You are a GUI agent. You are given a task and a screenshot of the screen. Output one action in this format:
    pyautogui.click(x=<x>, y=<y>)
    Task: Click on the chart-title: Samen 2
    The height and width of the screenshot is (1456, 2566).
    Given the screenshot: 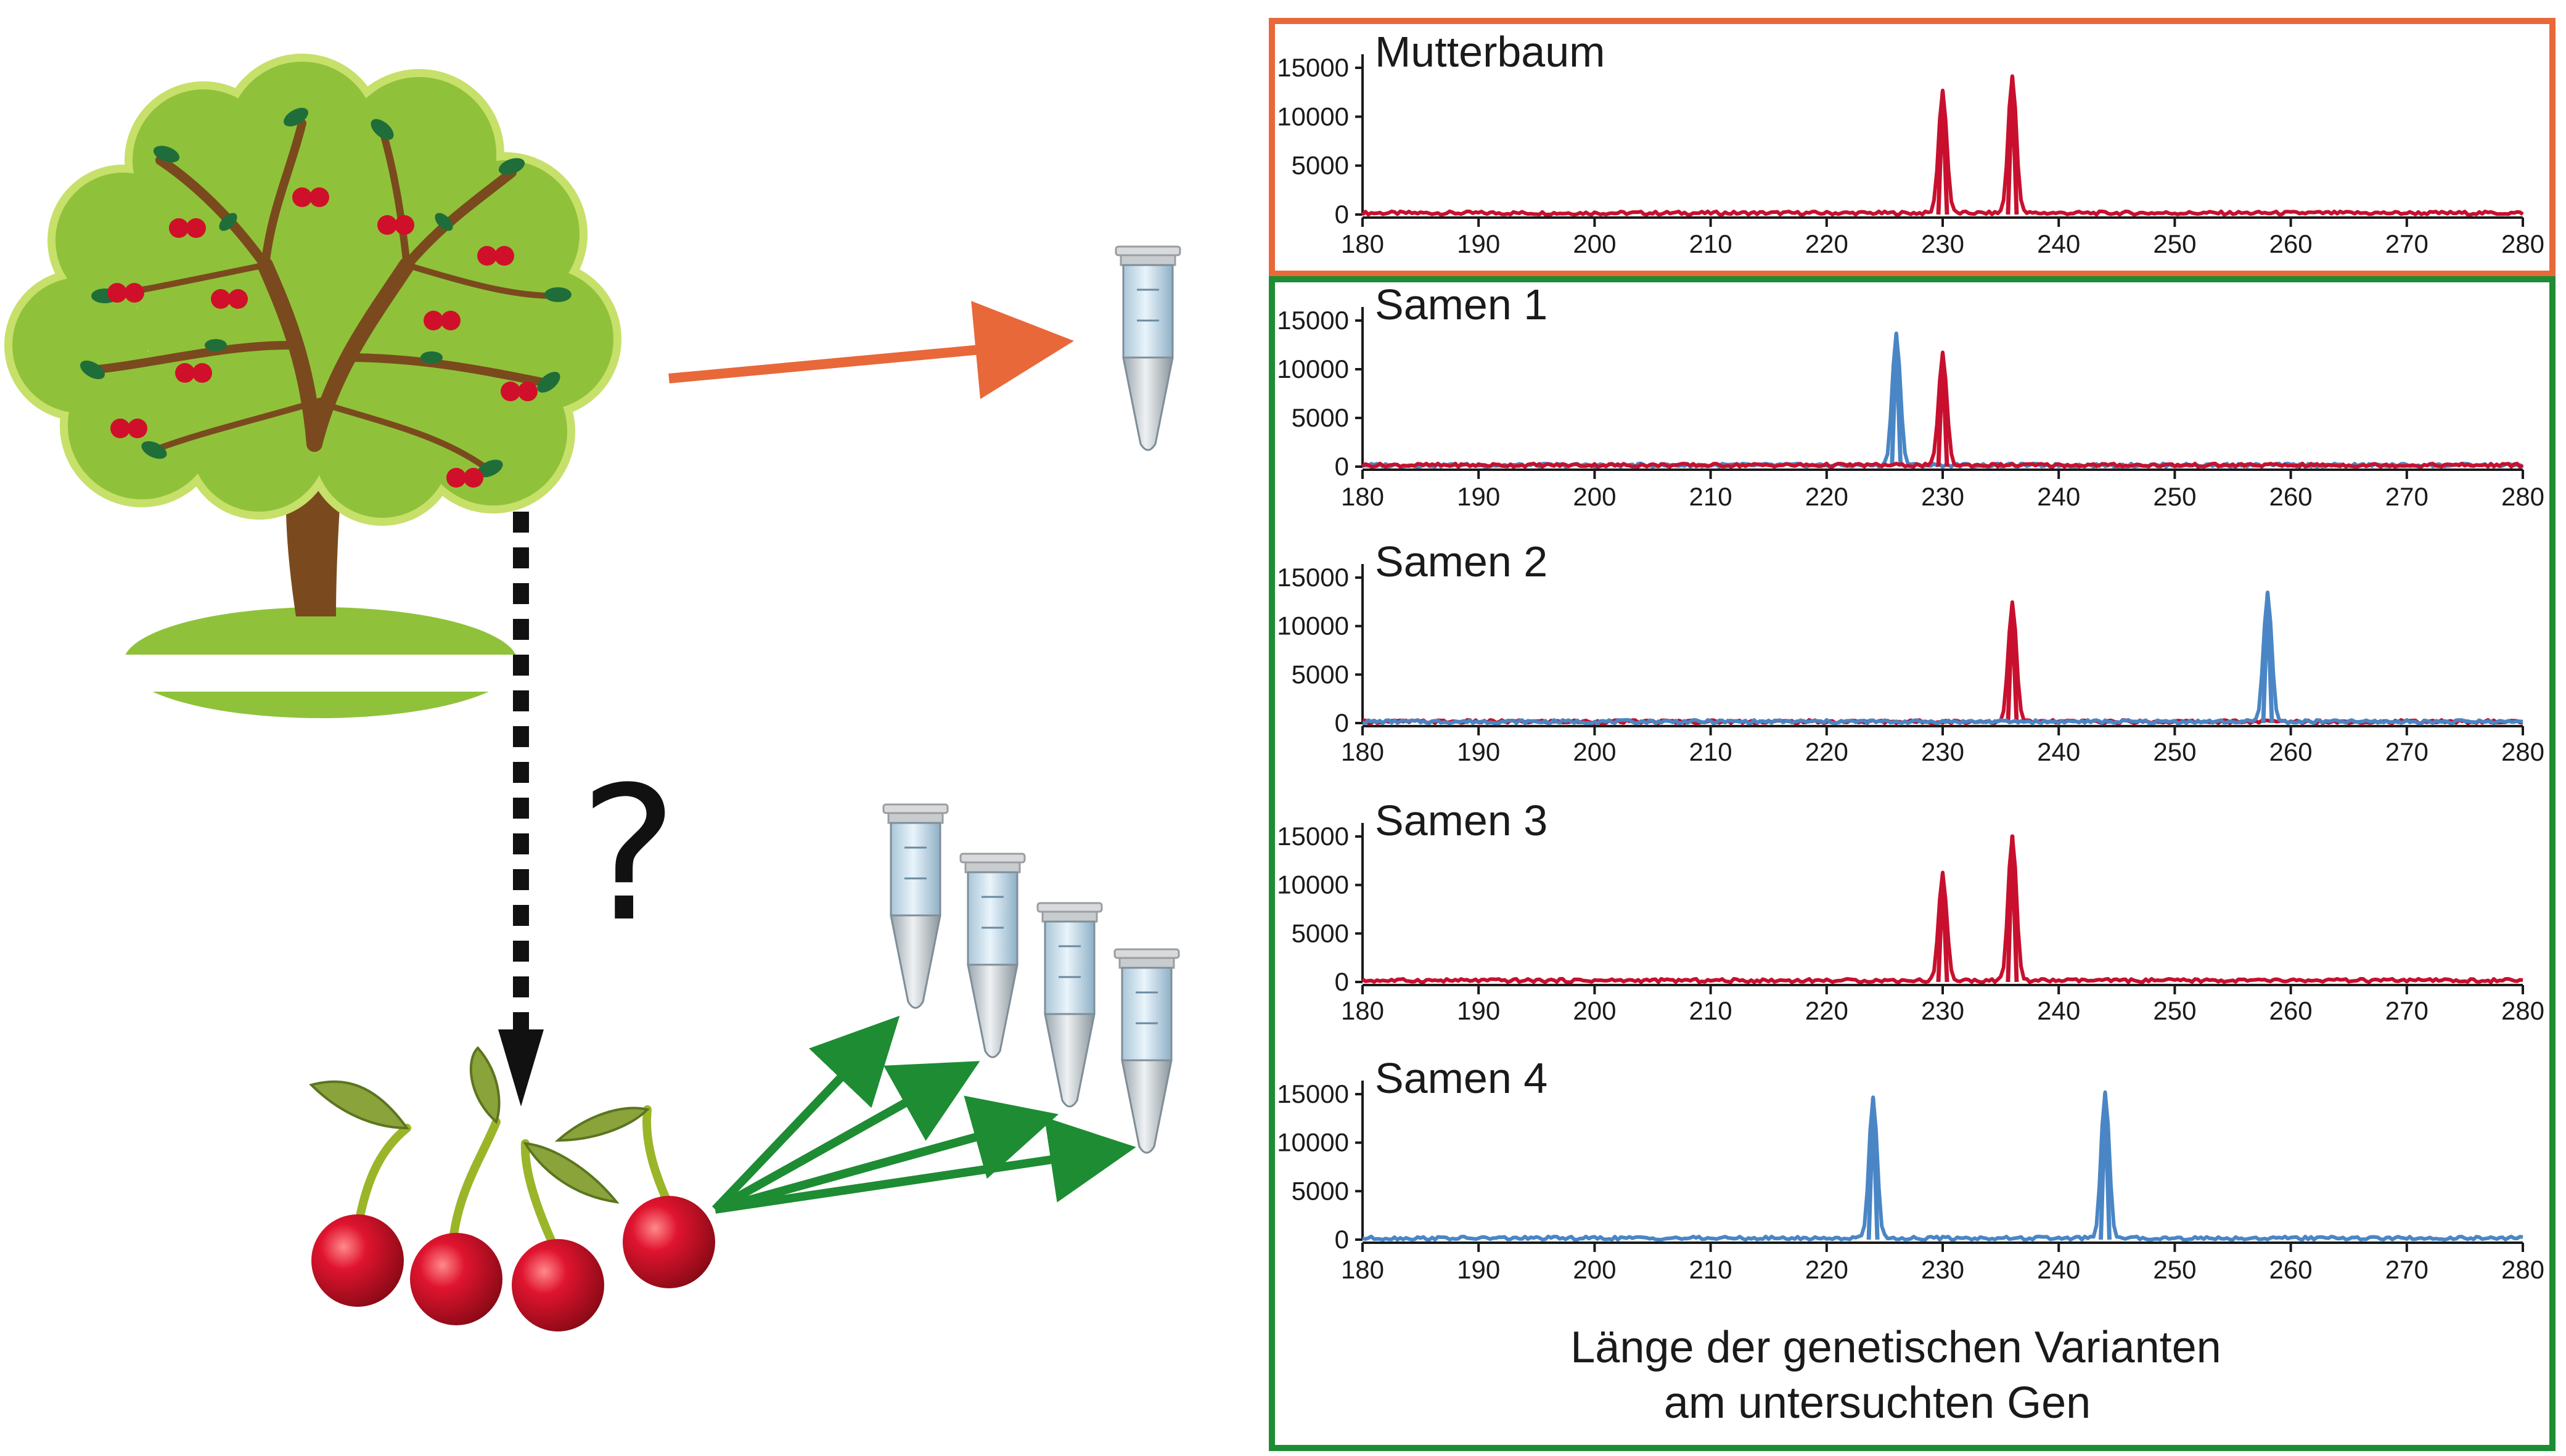 What is the action you would take?
    pyautogui.click(x=1461, y=562)
    